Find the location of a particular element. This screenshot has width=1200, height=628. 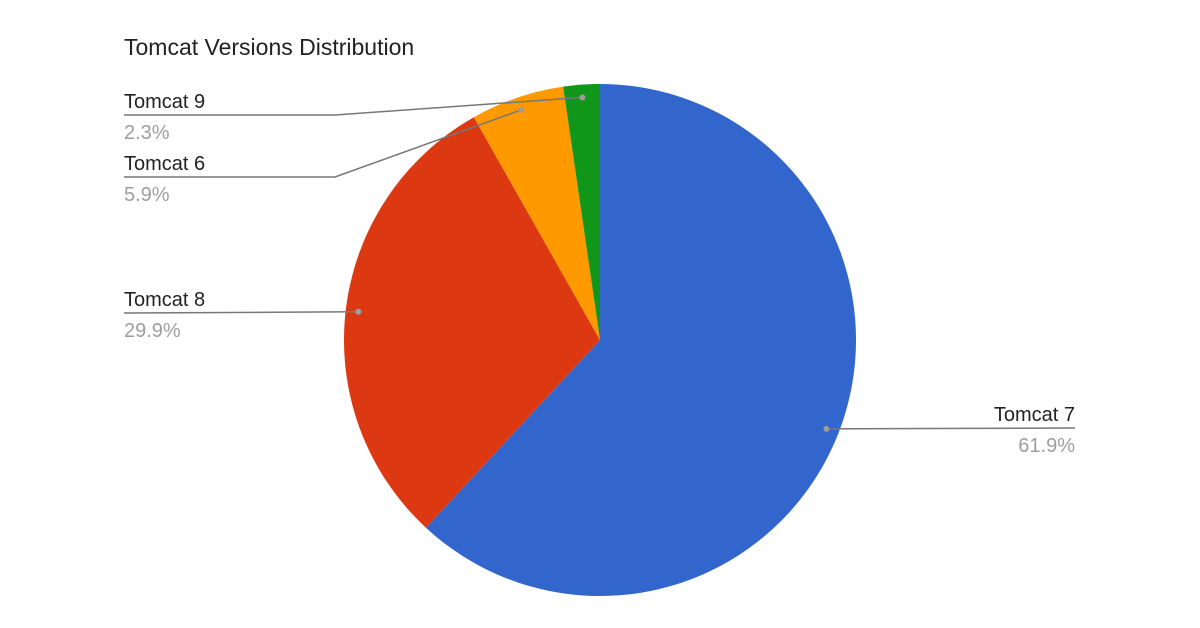

chart-title: Tomcat Versions Distribution is located at coordinates (269, 47).